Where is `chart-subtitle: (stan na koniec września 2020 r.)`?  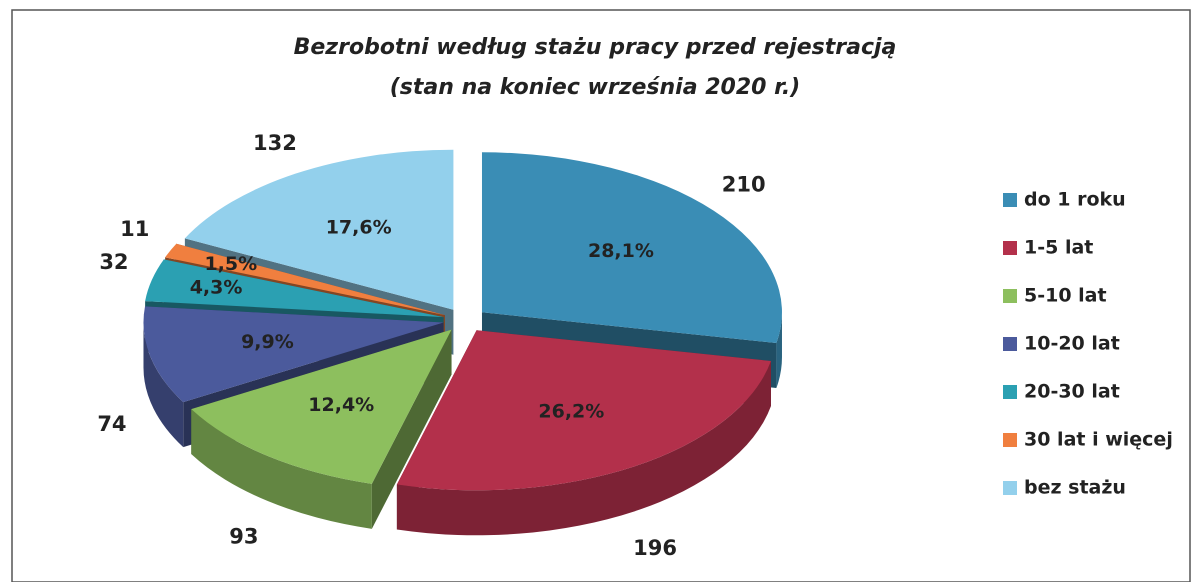
chart-subtitle: (stan na koniec września 2020 r.) is located at coordinates (595, 87).